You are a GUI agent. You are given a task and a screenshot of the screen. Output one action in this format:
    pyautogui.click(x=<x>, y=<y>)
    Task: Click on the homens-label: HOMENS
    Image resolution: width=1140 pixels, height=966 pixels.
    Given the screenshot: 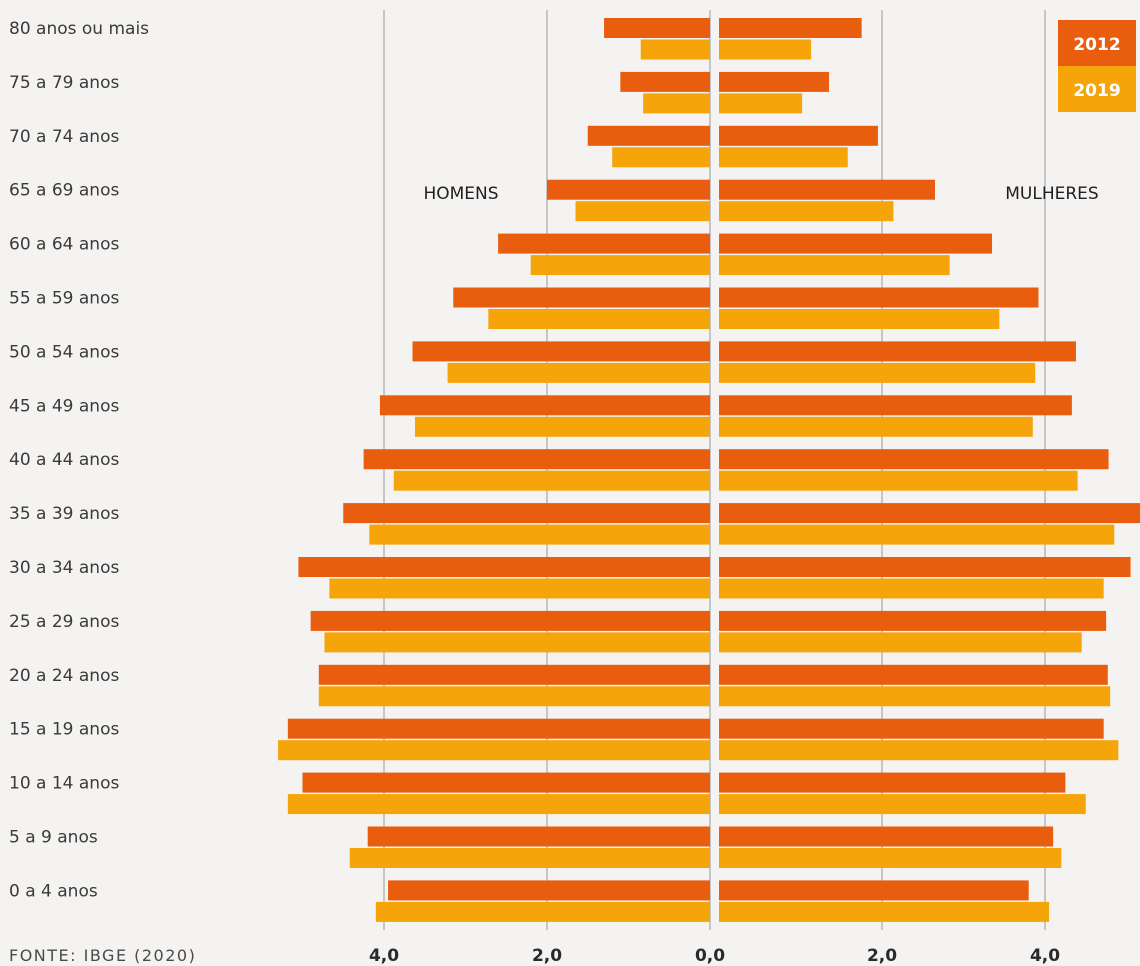 What is the action you would take?
    pyautogui.click(x=460, y=194)
    